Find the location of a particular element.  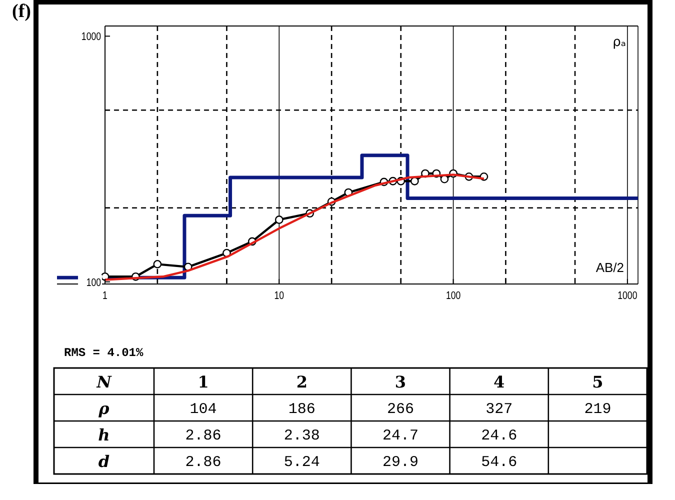

data-label: 24.6 is located at coordinates (499, 435).